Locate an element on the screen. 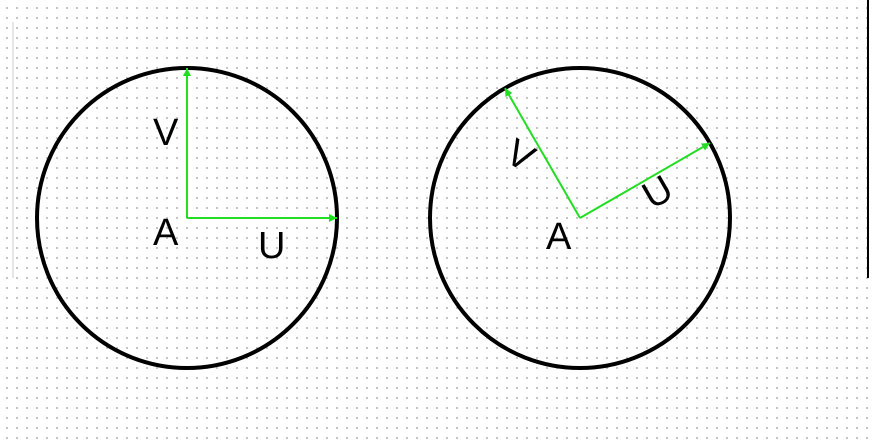  right-v-label: V is located at coordinates (521, 155).